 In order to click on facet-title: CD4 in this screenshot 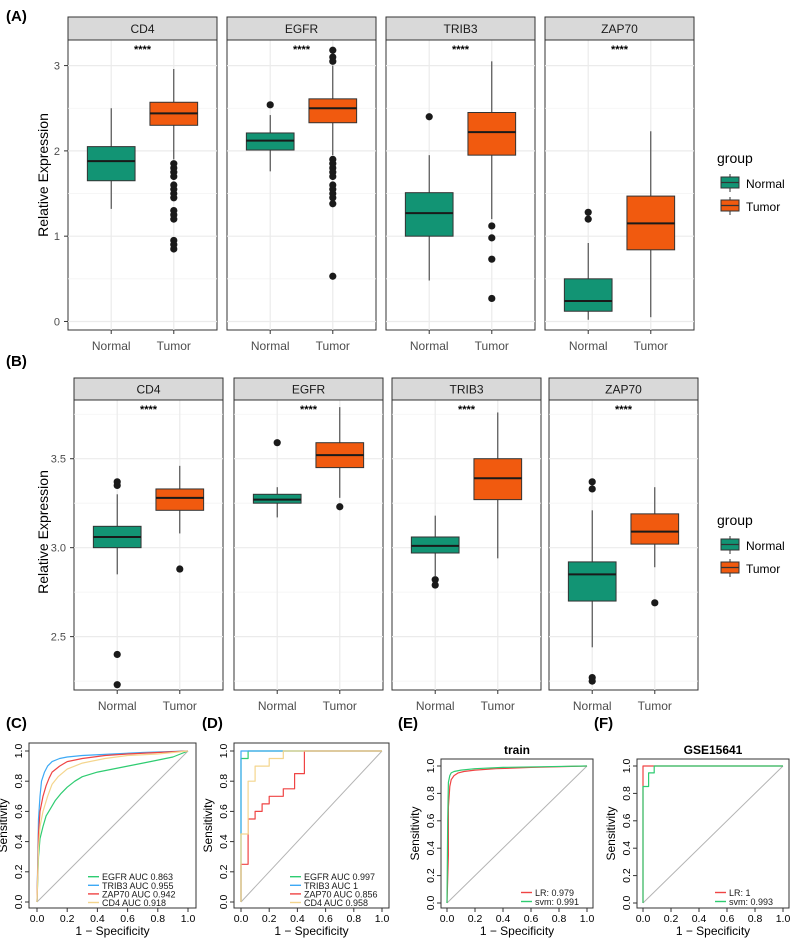, I will do `click(148, 390)`.